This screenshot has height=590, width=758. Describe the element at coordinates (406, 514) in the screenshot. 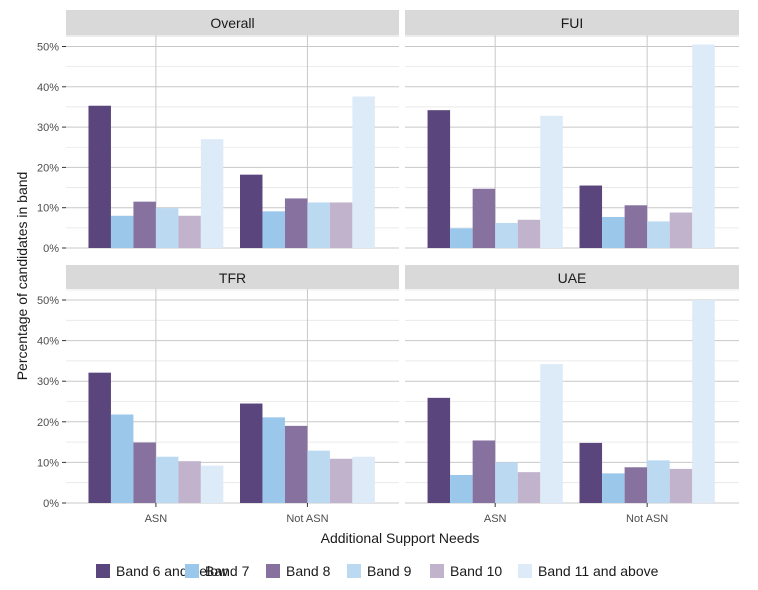

I see `x-axis-tick-labels: ASN Not ASN ASN Not ASN` at that location.